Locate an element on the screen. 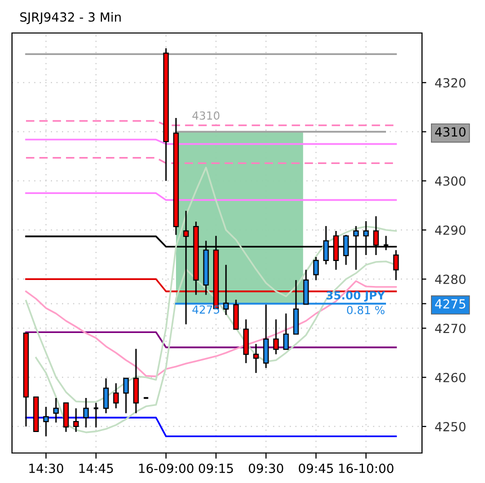  y-tick-label: 4250 is located at coordinates (450, 427).